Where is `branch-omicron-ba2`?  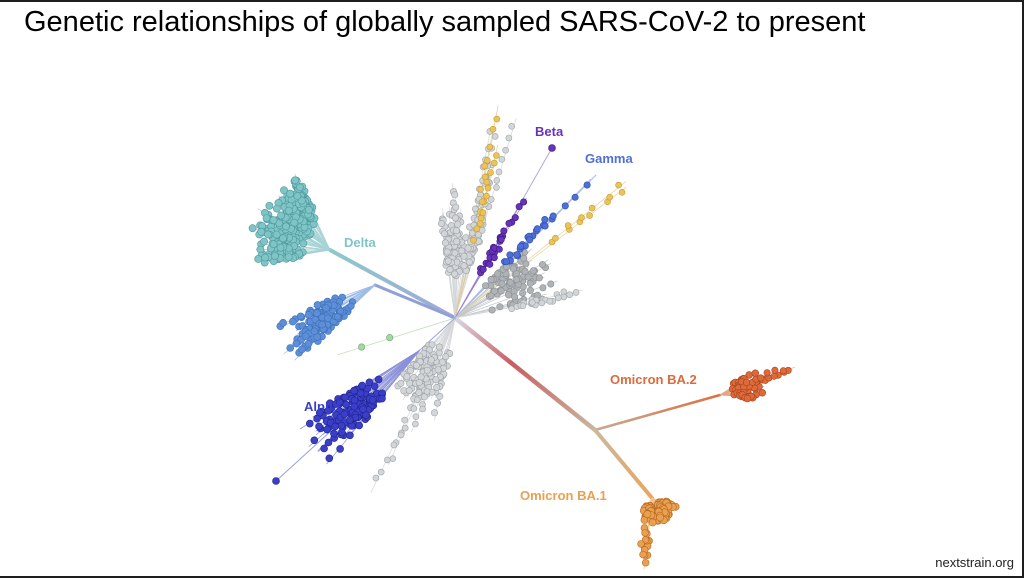
branch-omicron-ba2 is located at coordinates (657, 412).